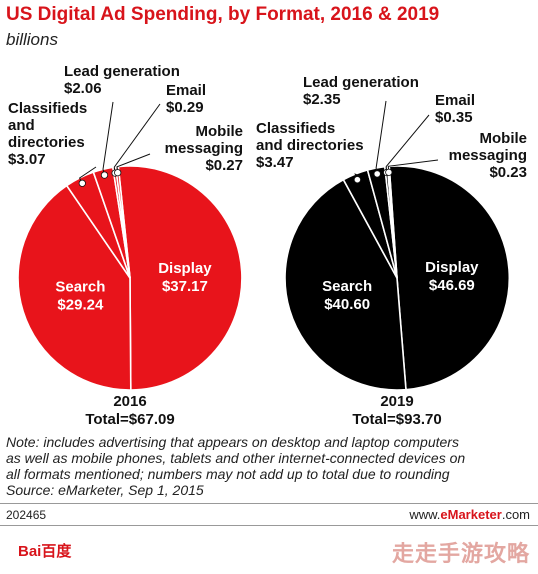  I want to click on slice-label-classifieds-and-directories: $3.47, so click(275, 162).